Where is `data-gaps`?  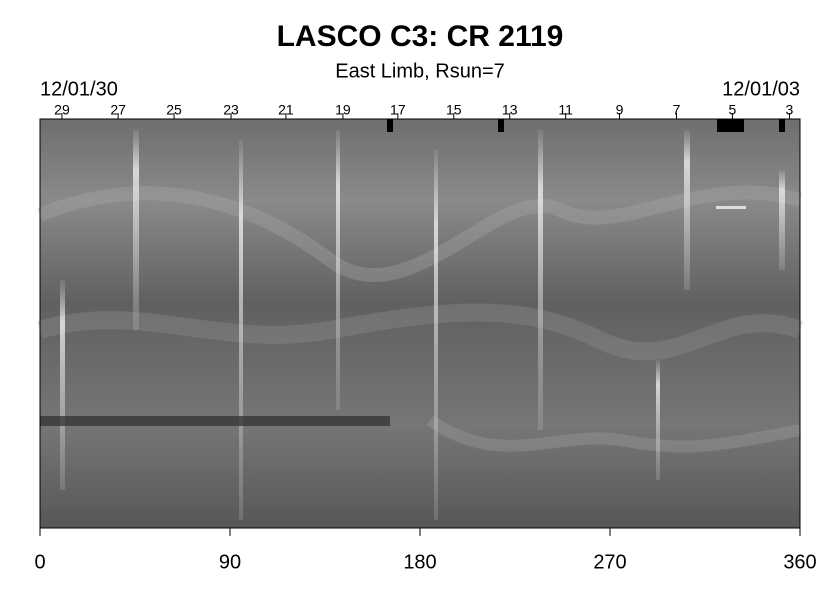 data-gaps is located at coordinates (586, 125).